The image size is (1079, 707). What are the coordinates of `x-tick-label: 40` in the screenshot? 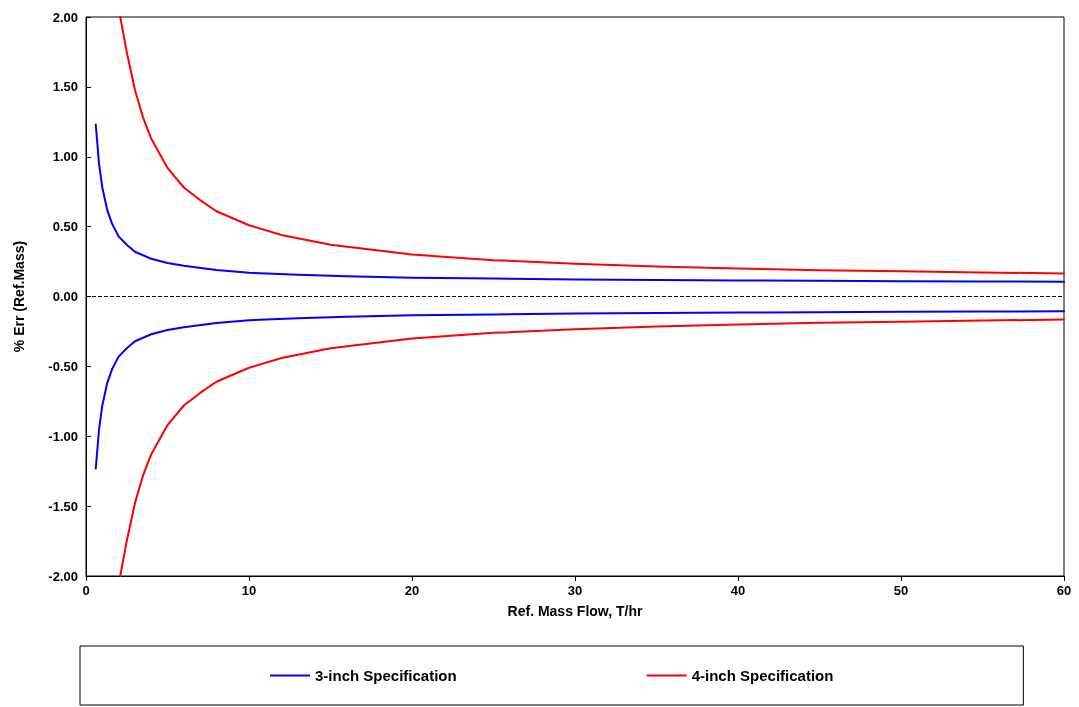 It's located at (738, 590).